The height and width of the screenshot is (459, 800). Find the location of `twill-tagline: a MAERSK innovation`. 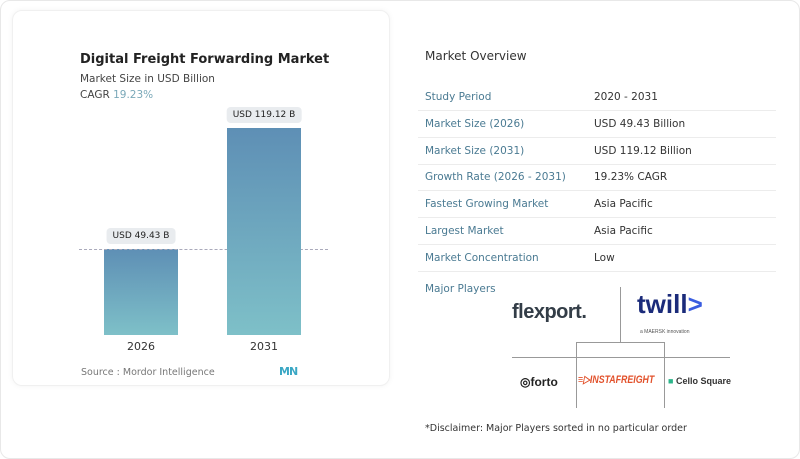

twill-tagline: a MAERSK innovation is located at coordinates (665, 332).